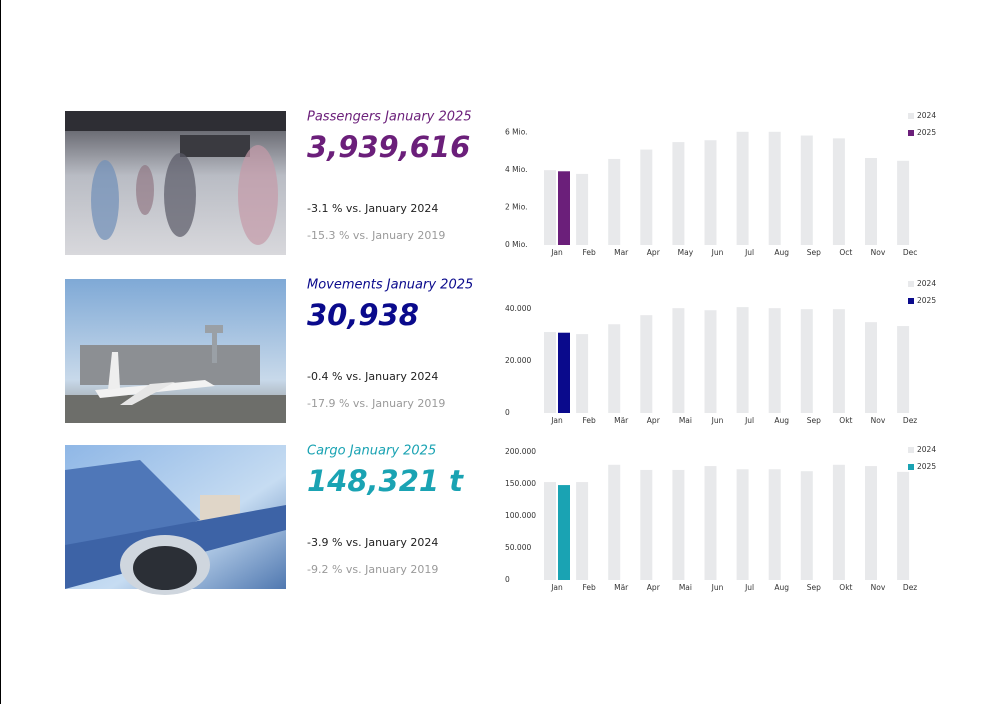 This screenshot has height=704, width=1000. I want to click on x-tick-label: Dec, so click(910, 252).